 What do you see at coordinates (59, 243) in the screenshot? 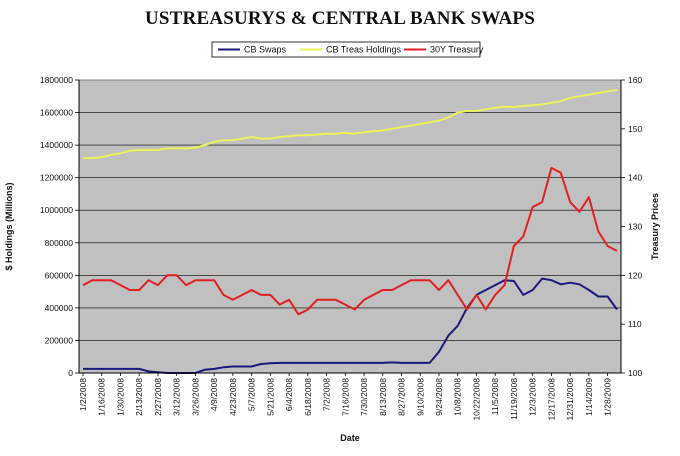
I see `left-tick-label: 800000` at bounding box center [59, 243].